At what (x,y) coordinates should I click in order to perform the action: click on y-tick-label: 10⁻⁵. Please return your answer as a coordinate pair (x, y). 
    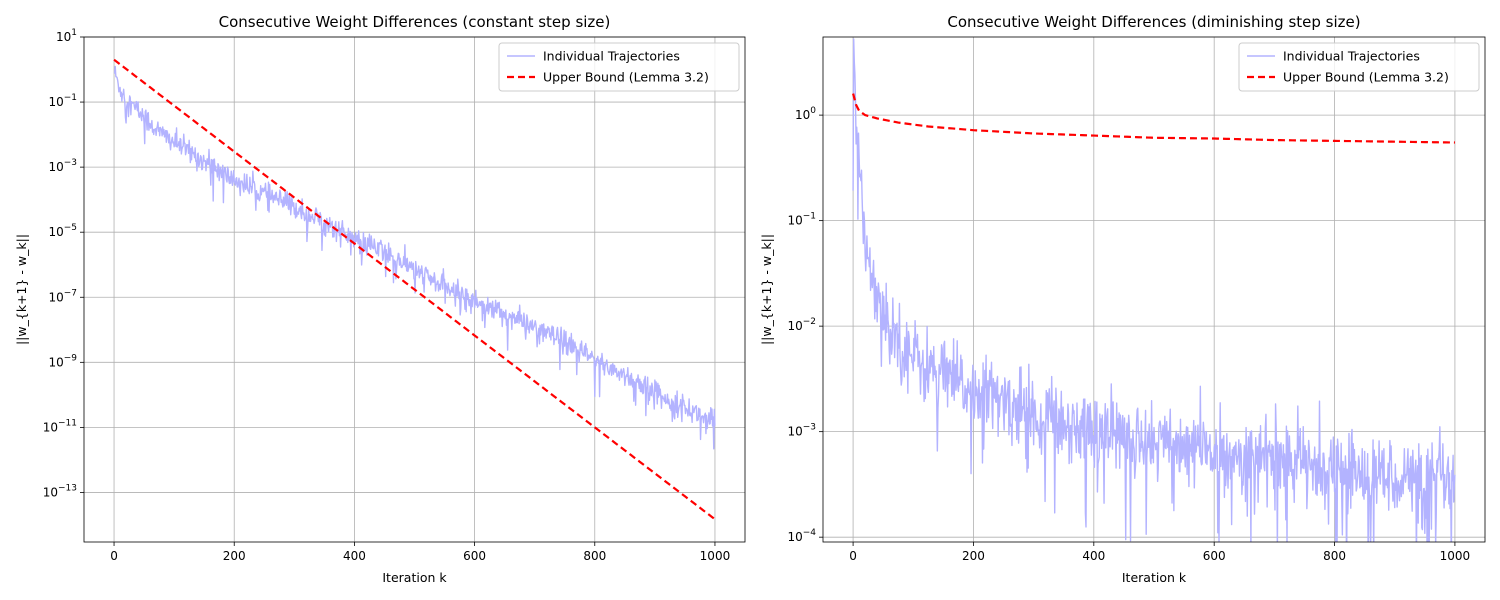
    Looking at the image, I should click on (62, 231).